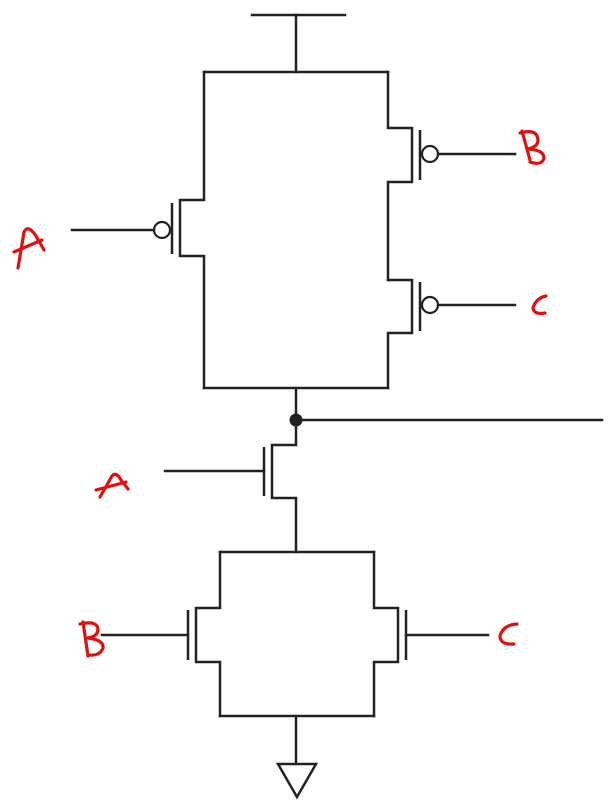 This screenshot has height=809, width=608. I want to click on label-pmos-c: C, so click(539, 305).